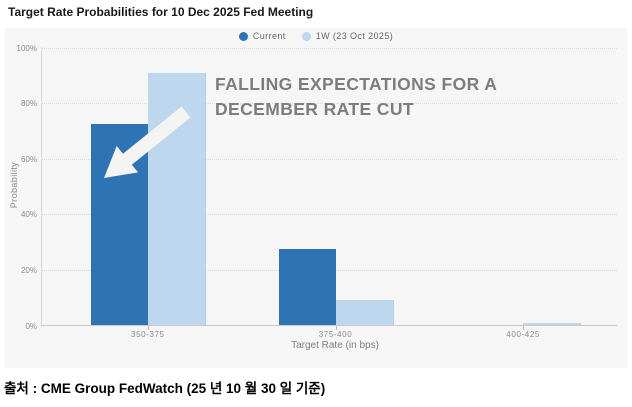 The width and height of the screenshot is (632, 407). Describe the element at coordinates (14, 185) in the screenshot. I see `y-axis-title: Probability` at that location.